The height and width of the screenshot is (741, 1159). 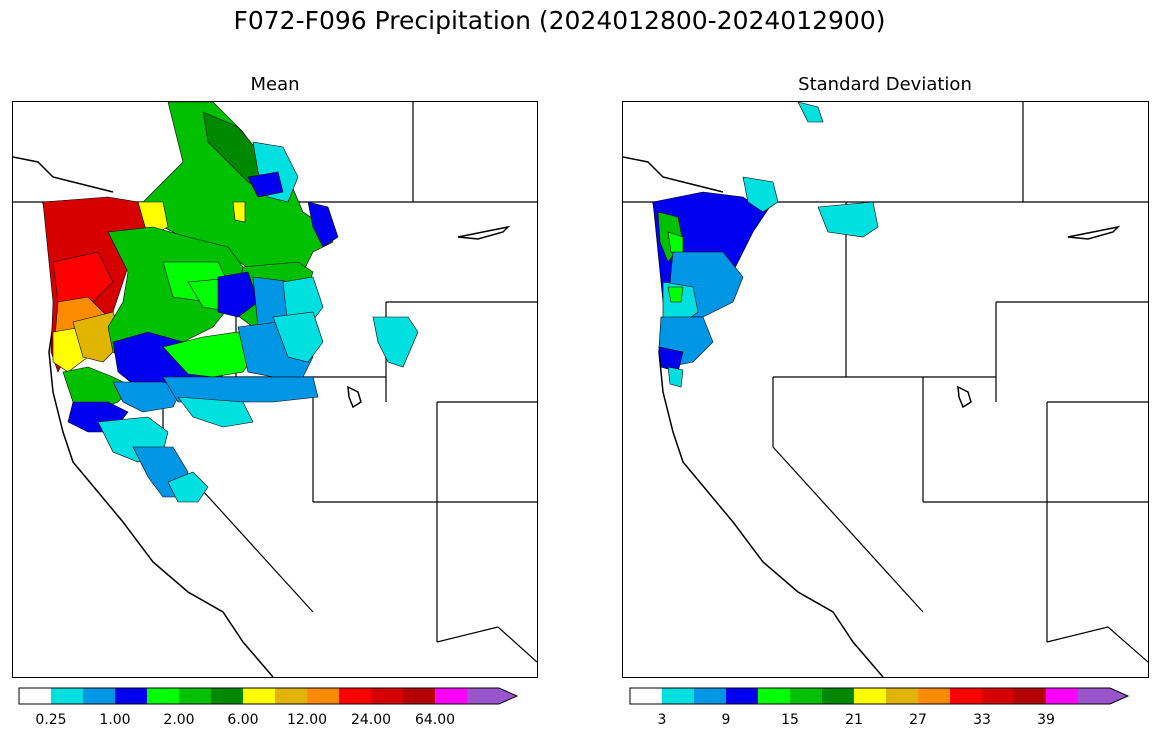 What do you see at coordinates (63, 174) in the screenshot?
I see `mean-strait` at bounding box center [63, 174].